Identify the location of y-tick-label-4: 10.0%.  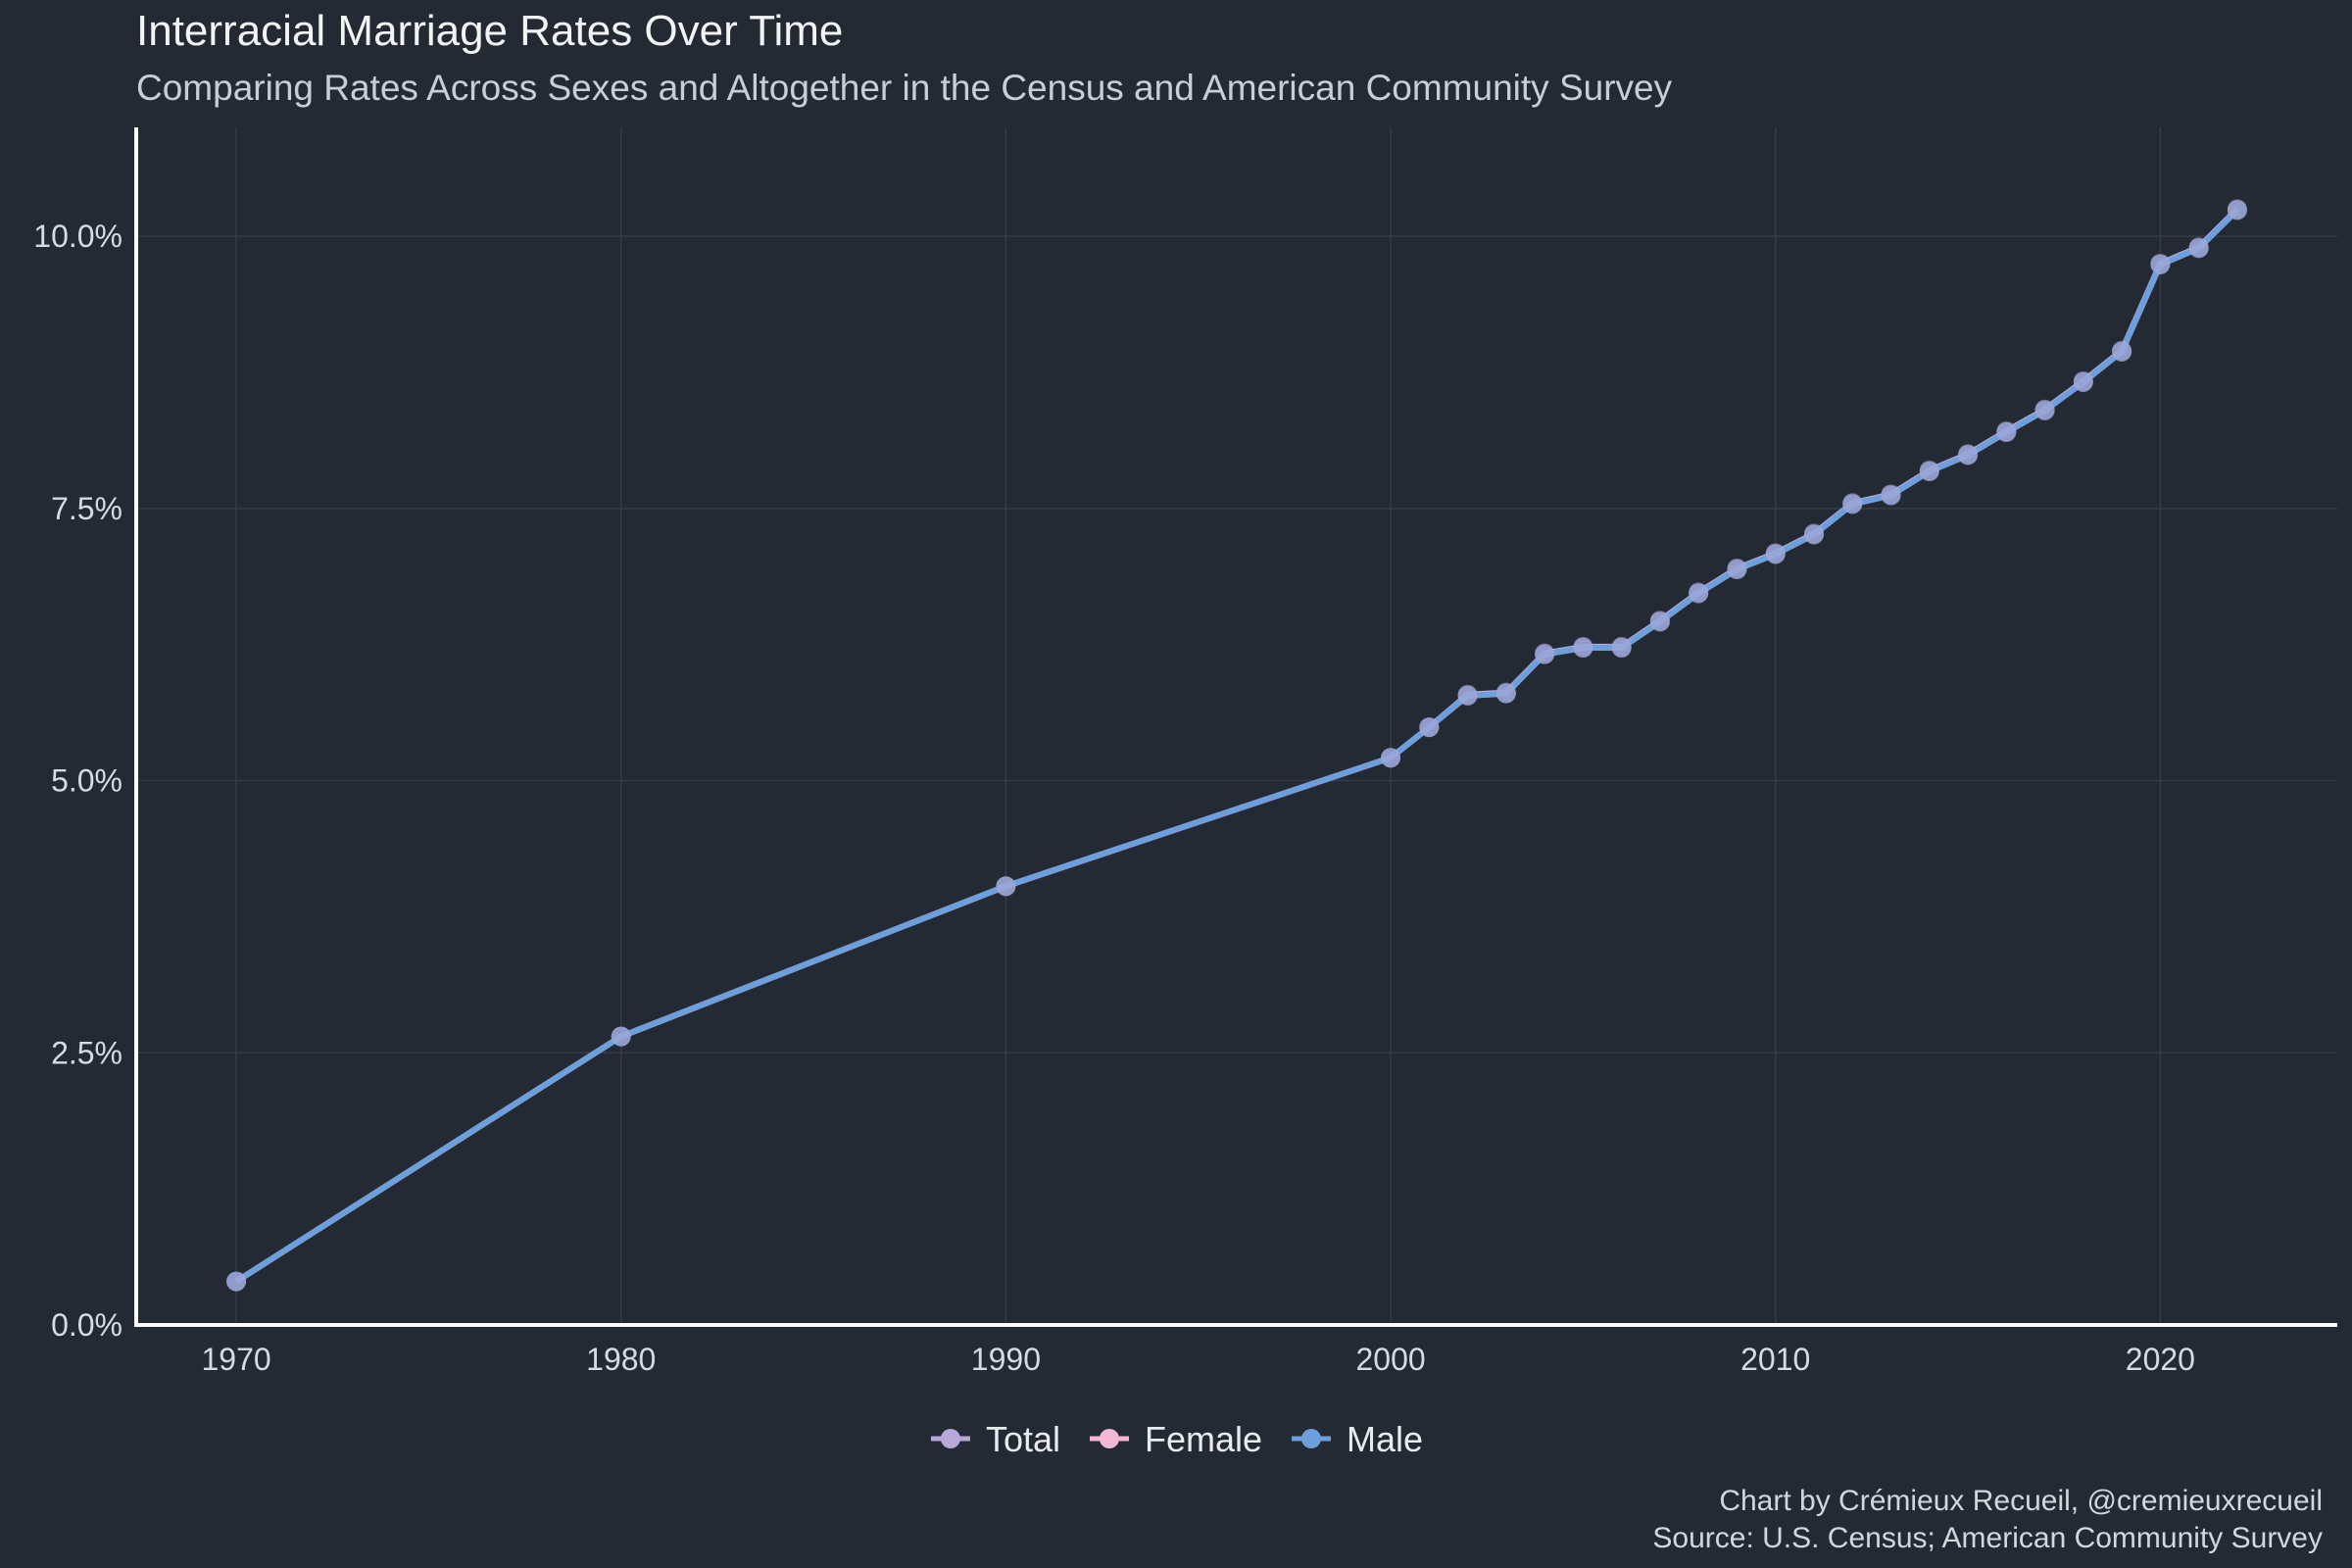
(77, 236).